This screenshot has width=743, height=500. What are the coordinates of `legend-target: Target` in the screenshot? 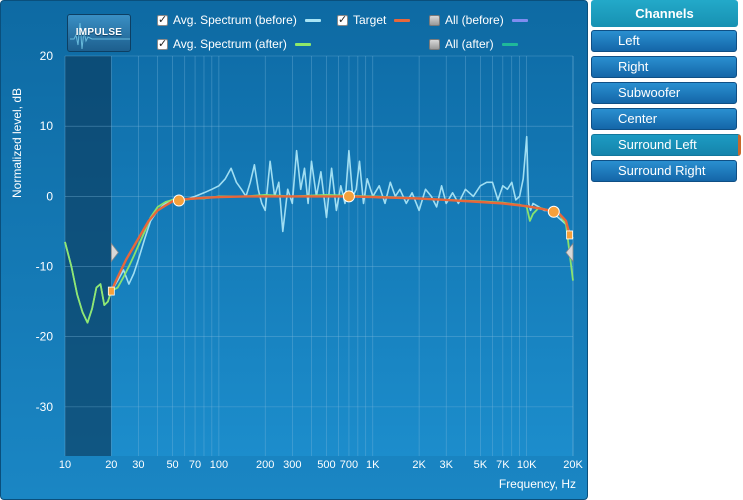 It's located at (374, 20).